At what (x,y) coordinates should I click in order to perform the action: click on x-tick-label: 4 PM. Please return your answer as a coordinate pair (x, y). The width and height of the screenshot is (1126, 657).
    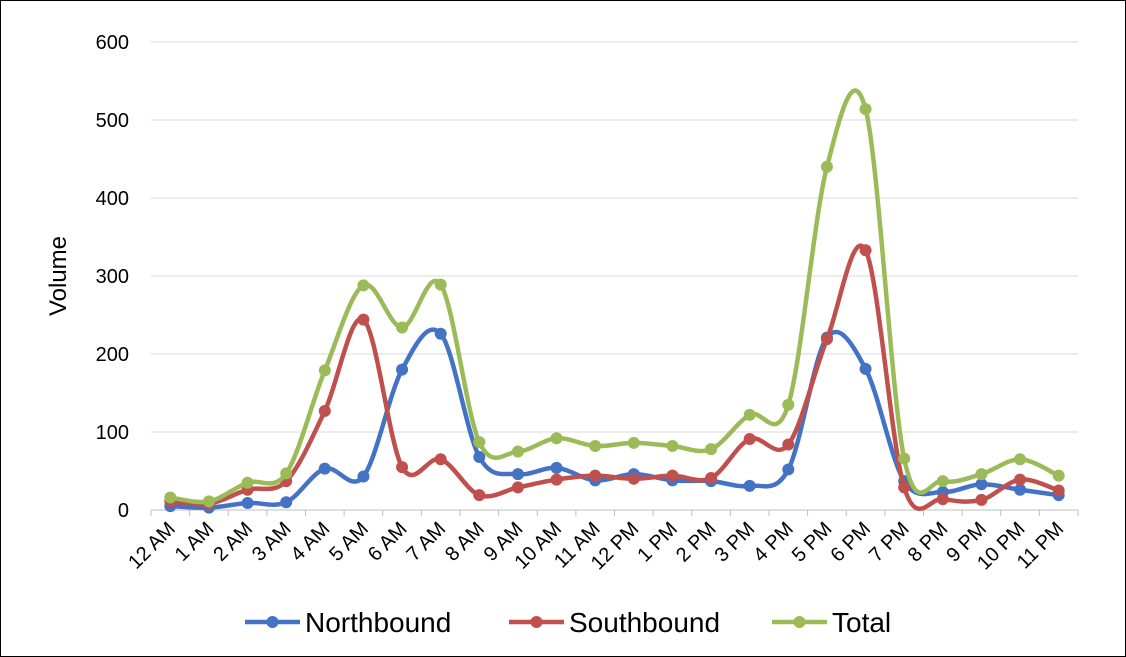
    Looking at the image, I should click on (773, 542).